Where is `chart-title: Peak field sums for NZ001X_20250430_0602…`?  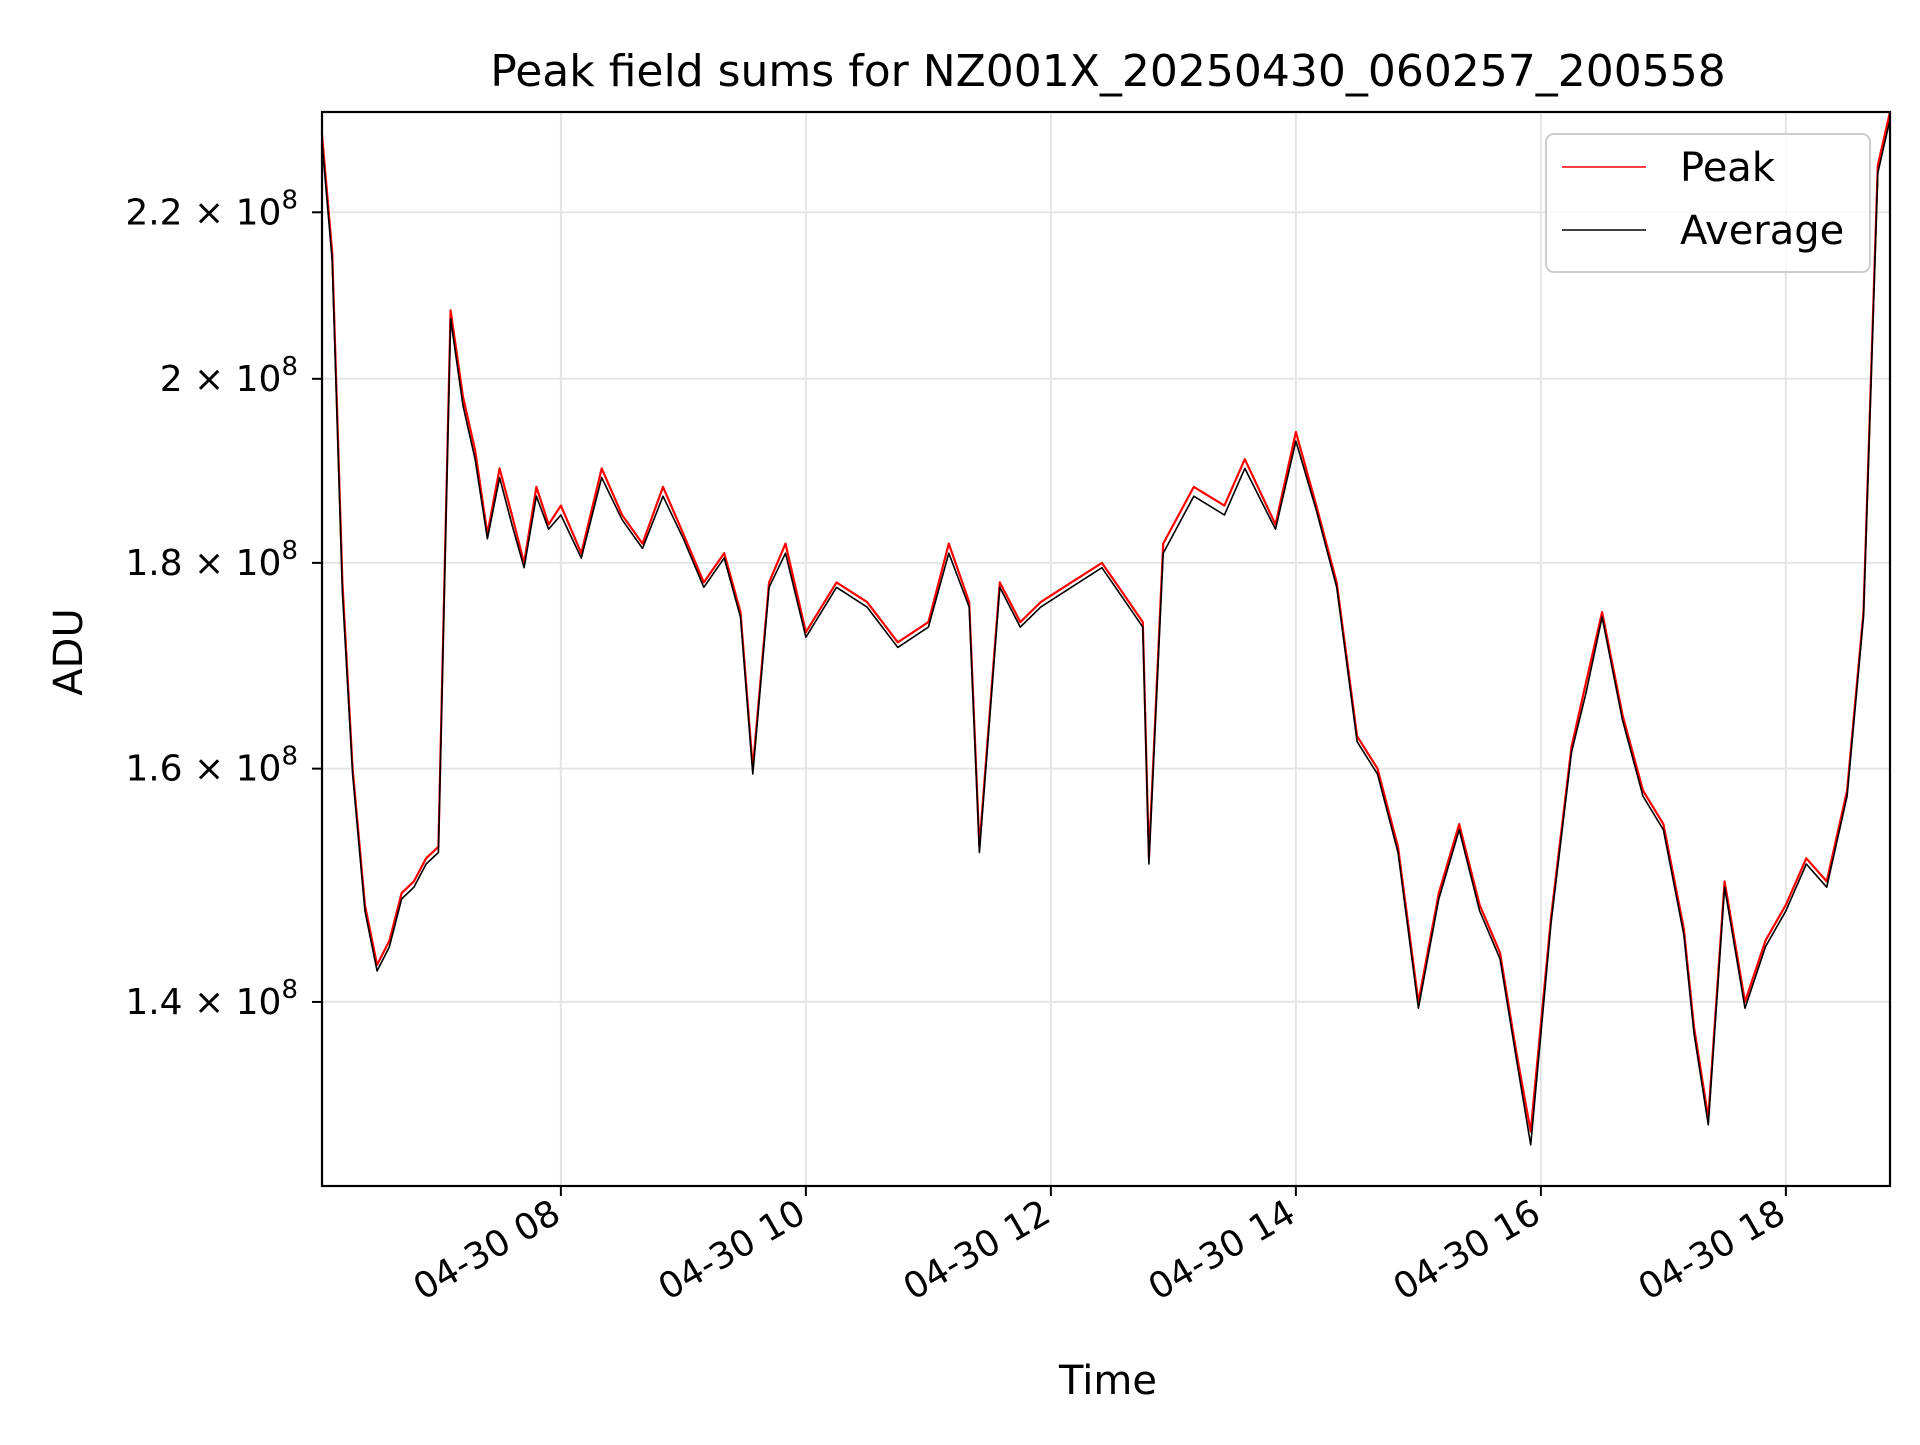
chart-title: Peak field sums for NZ001X_20250430_0602… is located at coordinates (1108, 71).